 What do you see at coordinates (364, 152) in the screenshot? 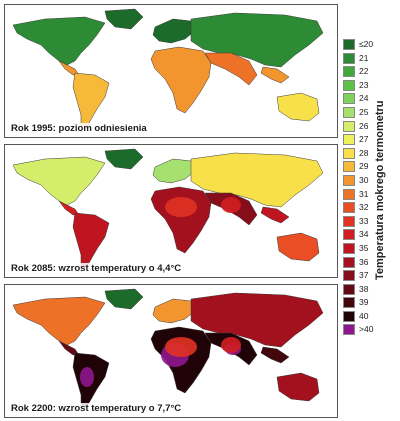
I see `legend-label: 28` at bounding box center [364, 152].